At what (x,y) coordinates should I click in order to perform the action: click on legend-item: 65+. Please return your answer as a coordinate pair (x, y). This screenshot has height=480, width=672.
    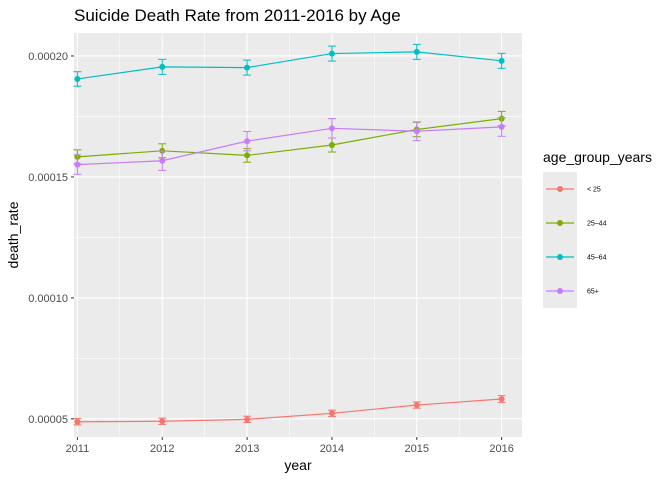
    Looking at the image, I should click on (571, 291).